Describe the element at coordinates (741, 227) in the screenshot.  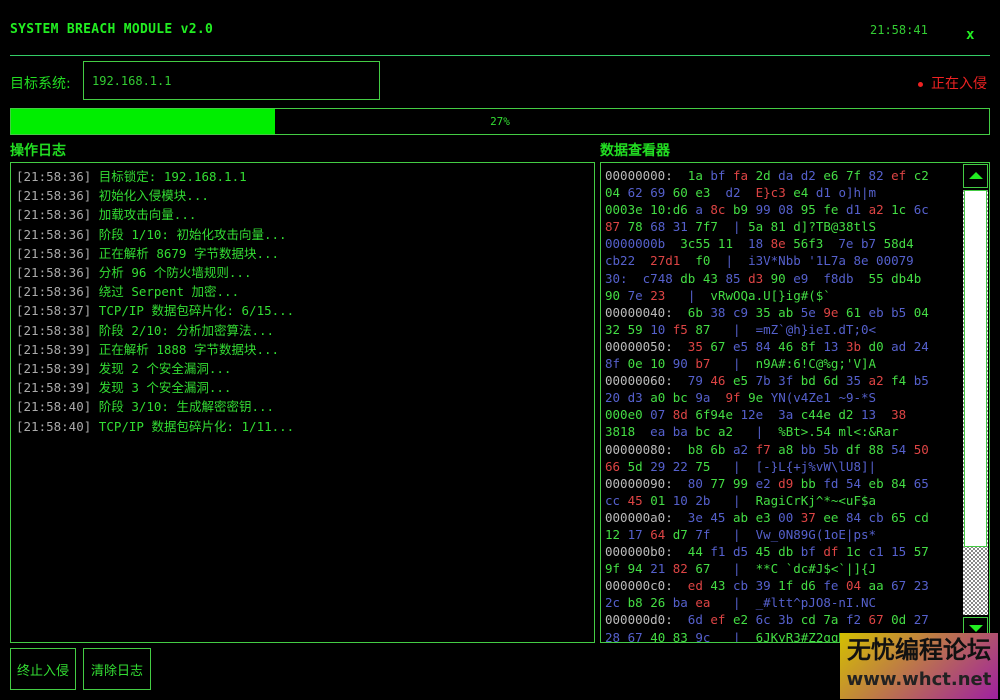
I see `hex-line: 87 78 68 31 7f7 | 5a 81 d]?TB@38tlS` at that location.